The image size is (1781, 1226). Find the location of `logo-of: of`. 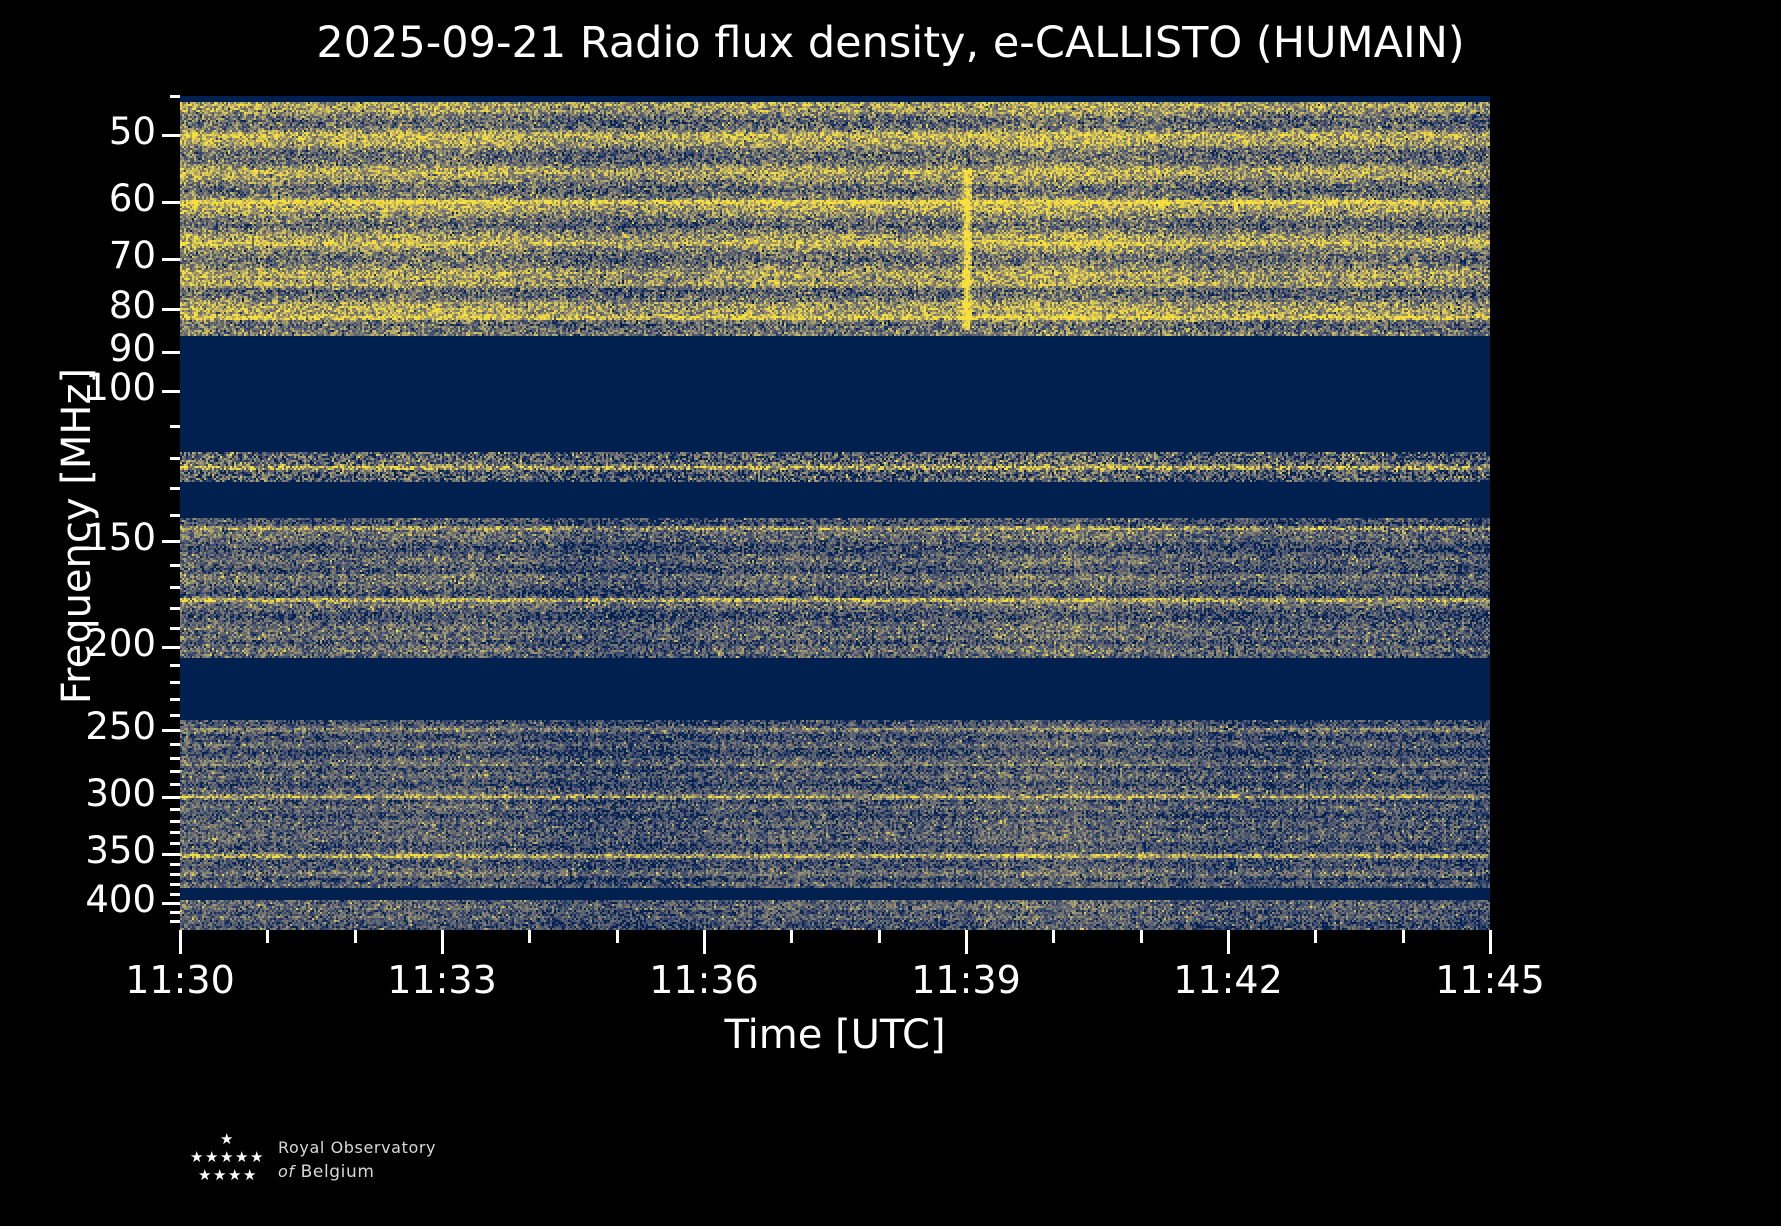

logo-of: of is located at coordinates (286, 1171).